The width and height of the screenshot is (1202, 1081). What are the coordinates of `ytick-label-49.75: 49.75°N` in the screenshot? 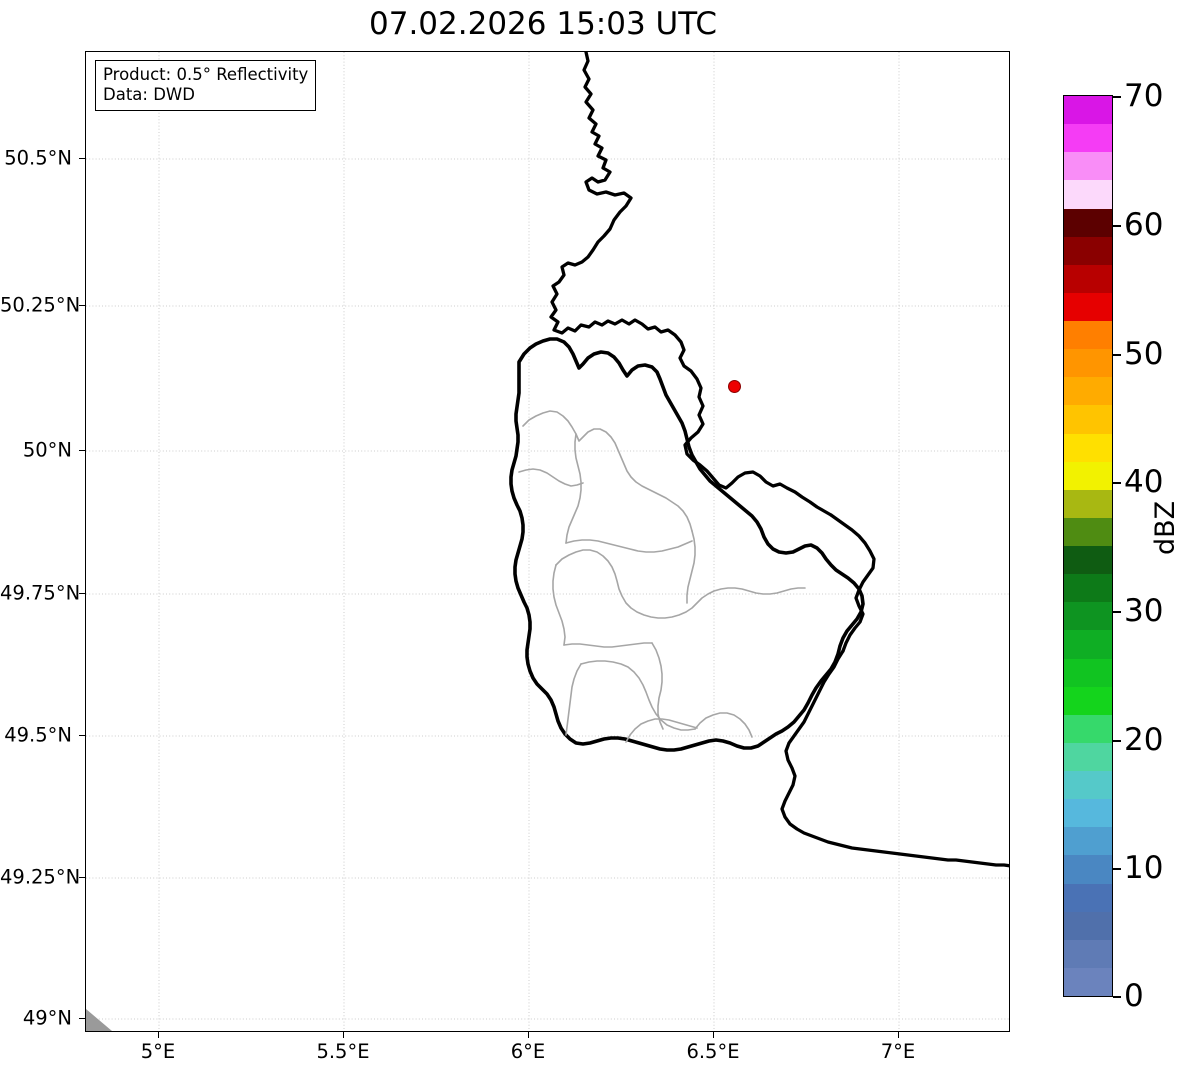 It's located at (40, 593).